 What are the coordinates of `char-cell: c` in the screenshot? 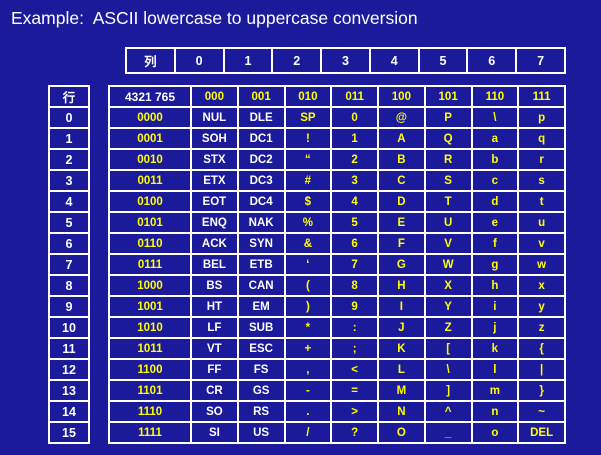 It's located at (495, 180).